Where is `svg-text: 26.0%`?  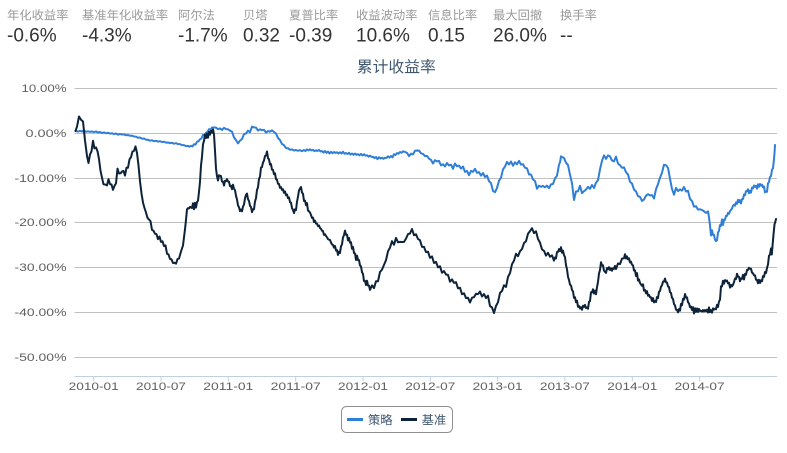
svg-text: 26.0% is located at coordinates (520, 36).